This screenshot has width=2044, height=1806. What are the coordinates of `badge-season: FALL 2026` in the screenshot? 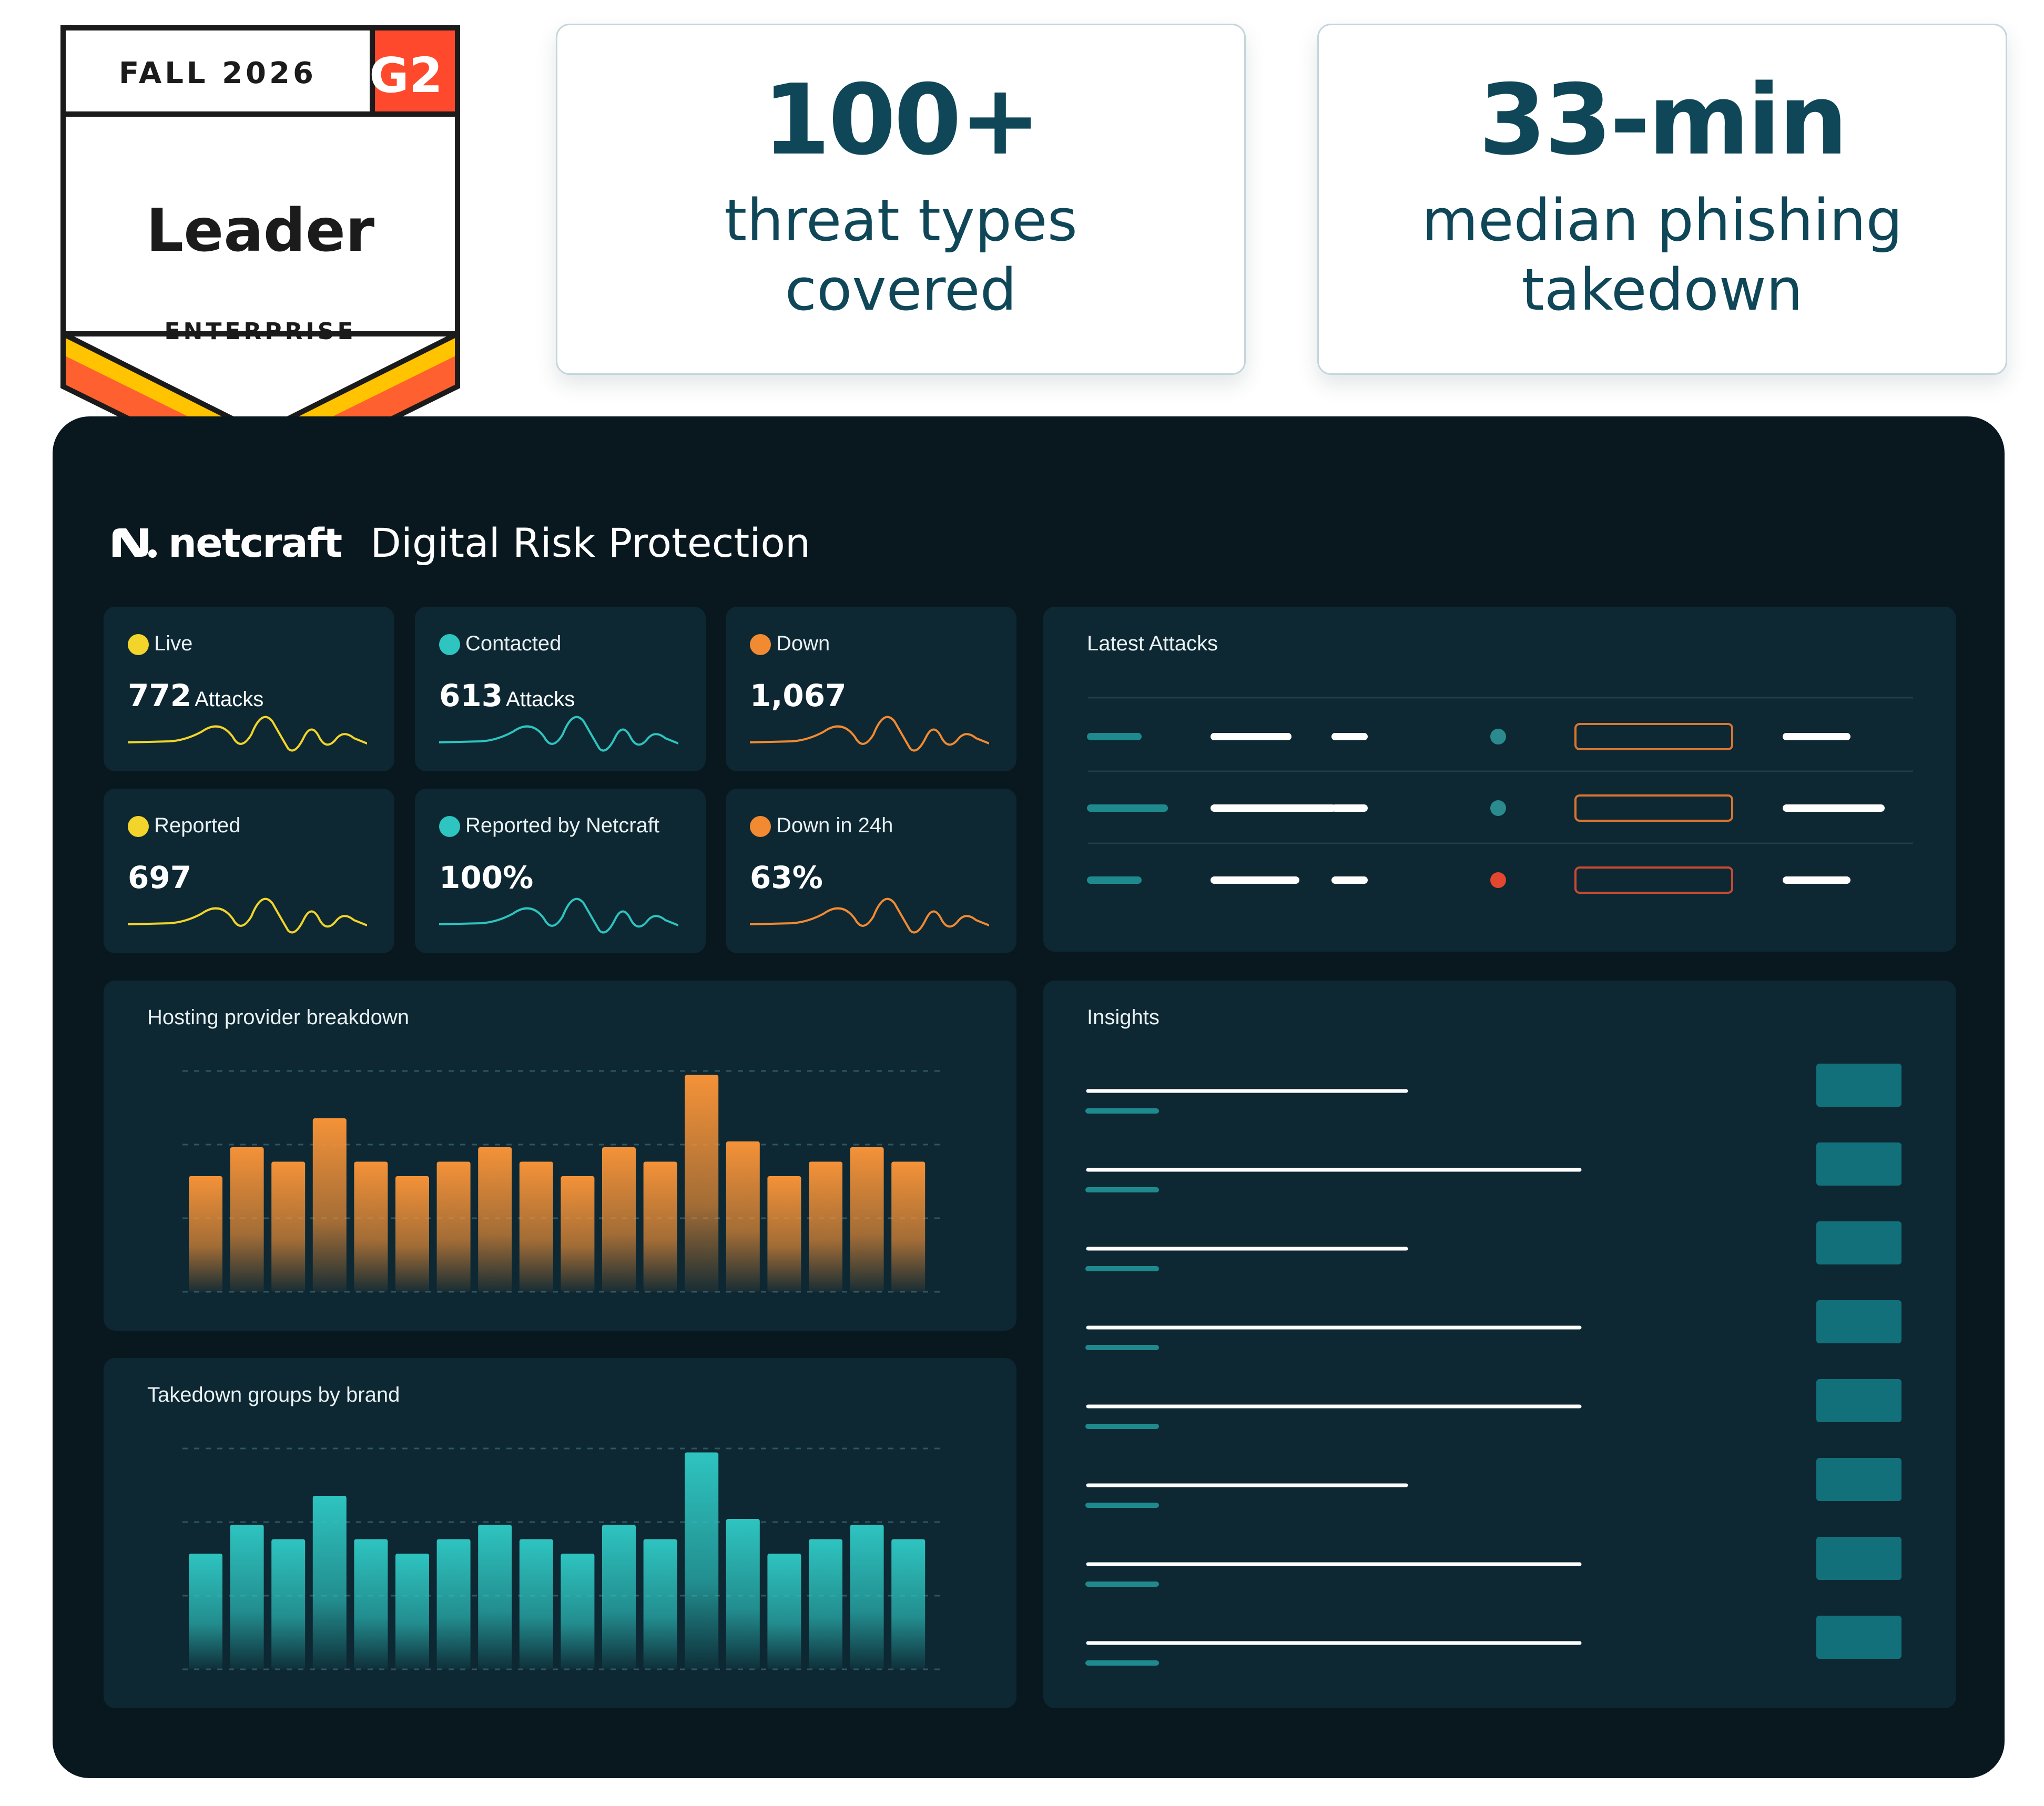 It's located at (218, 73).